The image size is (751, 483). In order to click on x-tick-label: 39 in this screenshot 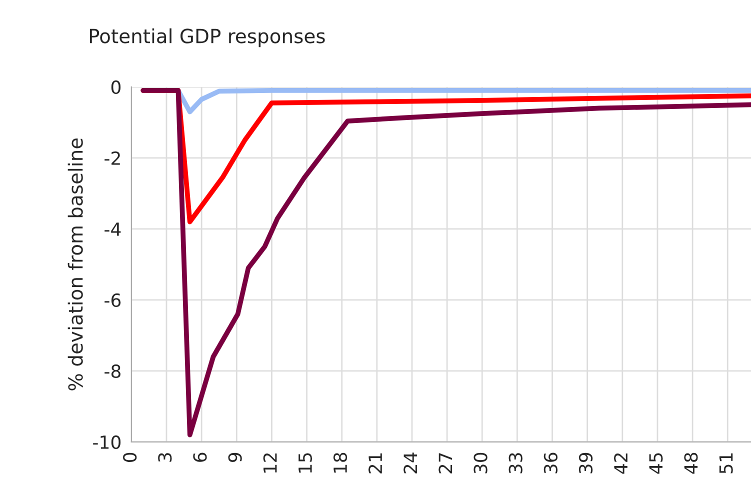, I will do `click(585, 463)`.